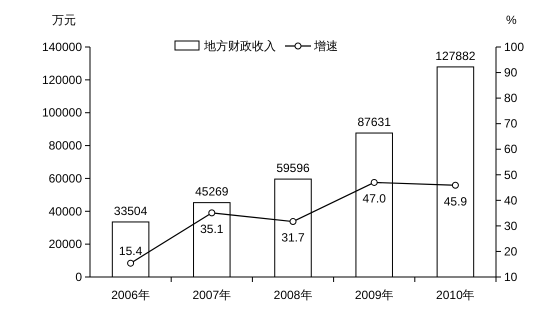 This screenshot has height=321, width=552. Describe the element at coordinates (212, 229) in the screenshot. I see `data-label: 35.1` at that location.